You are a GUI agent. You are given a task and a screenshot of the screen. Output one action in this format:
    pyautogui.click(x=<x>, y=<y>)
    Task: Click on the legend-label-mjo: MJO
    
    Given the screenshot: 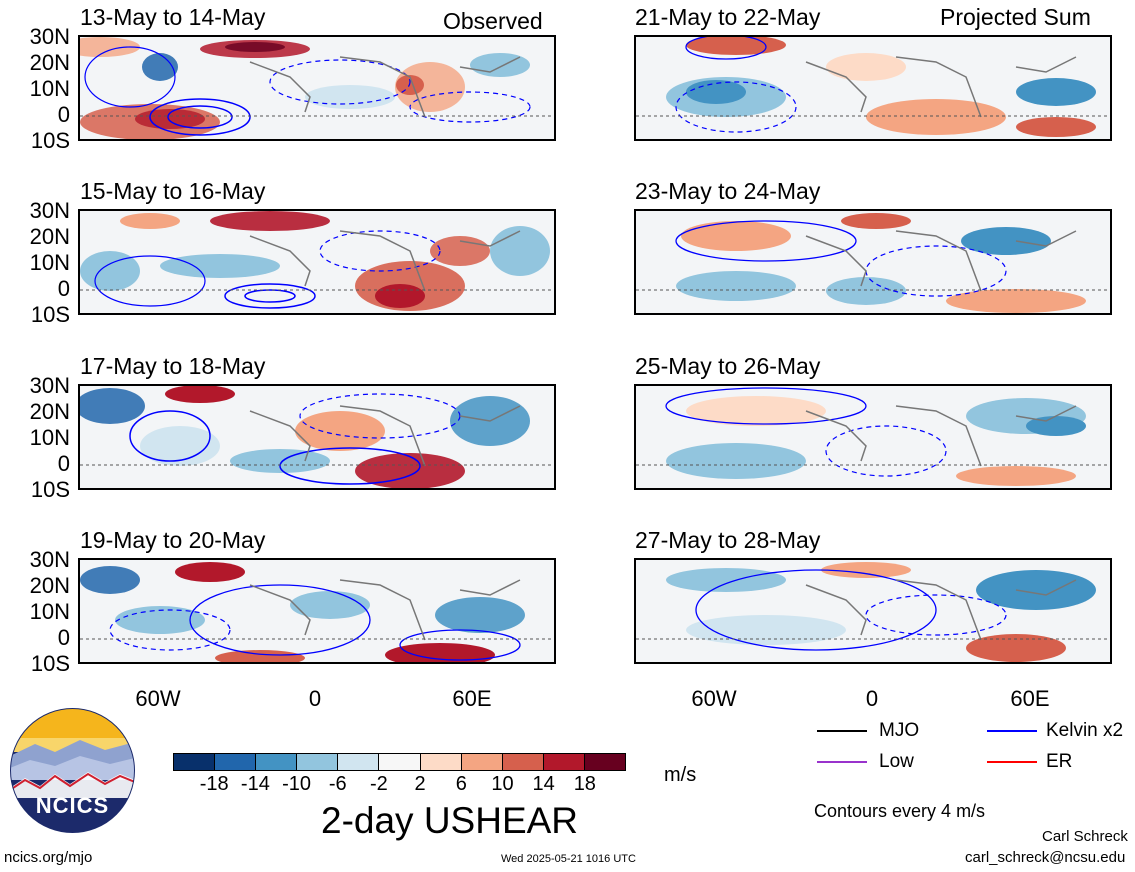 What is the action you would take?
    pyautogui.click(x=899, y=730)
    